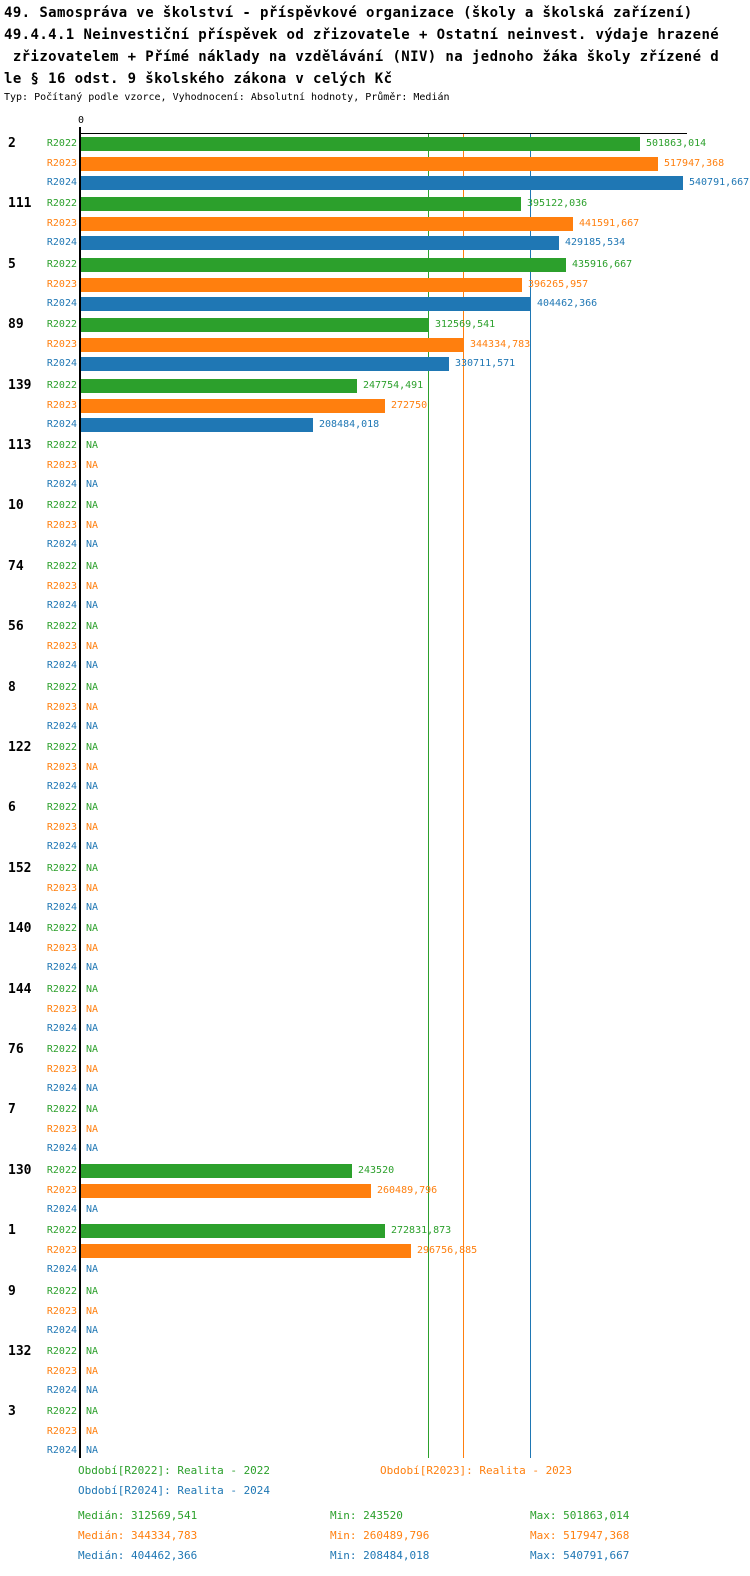  I want to click on group-label: 152, so click(20, 868).